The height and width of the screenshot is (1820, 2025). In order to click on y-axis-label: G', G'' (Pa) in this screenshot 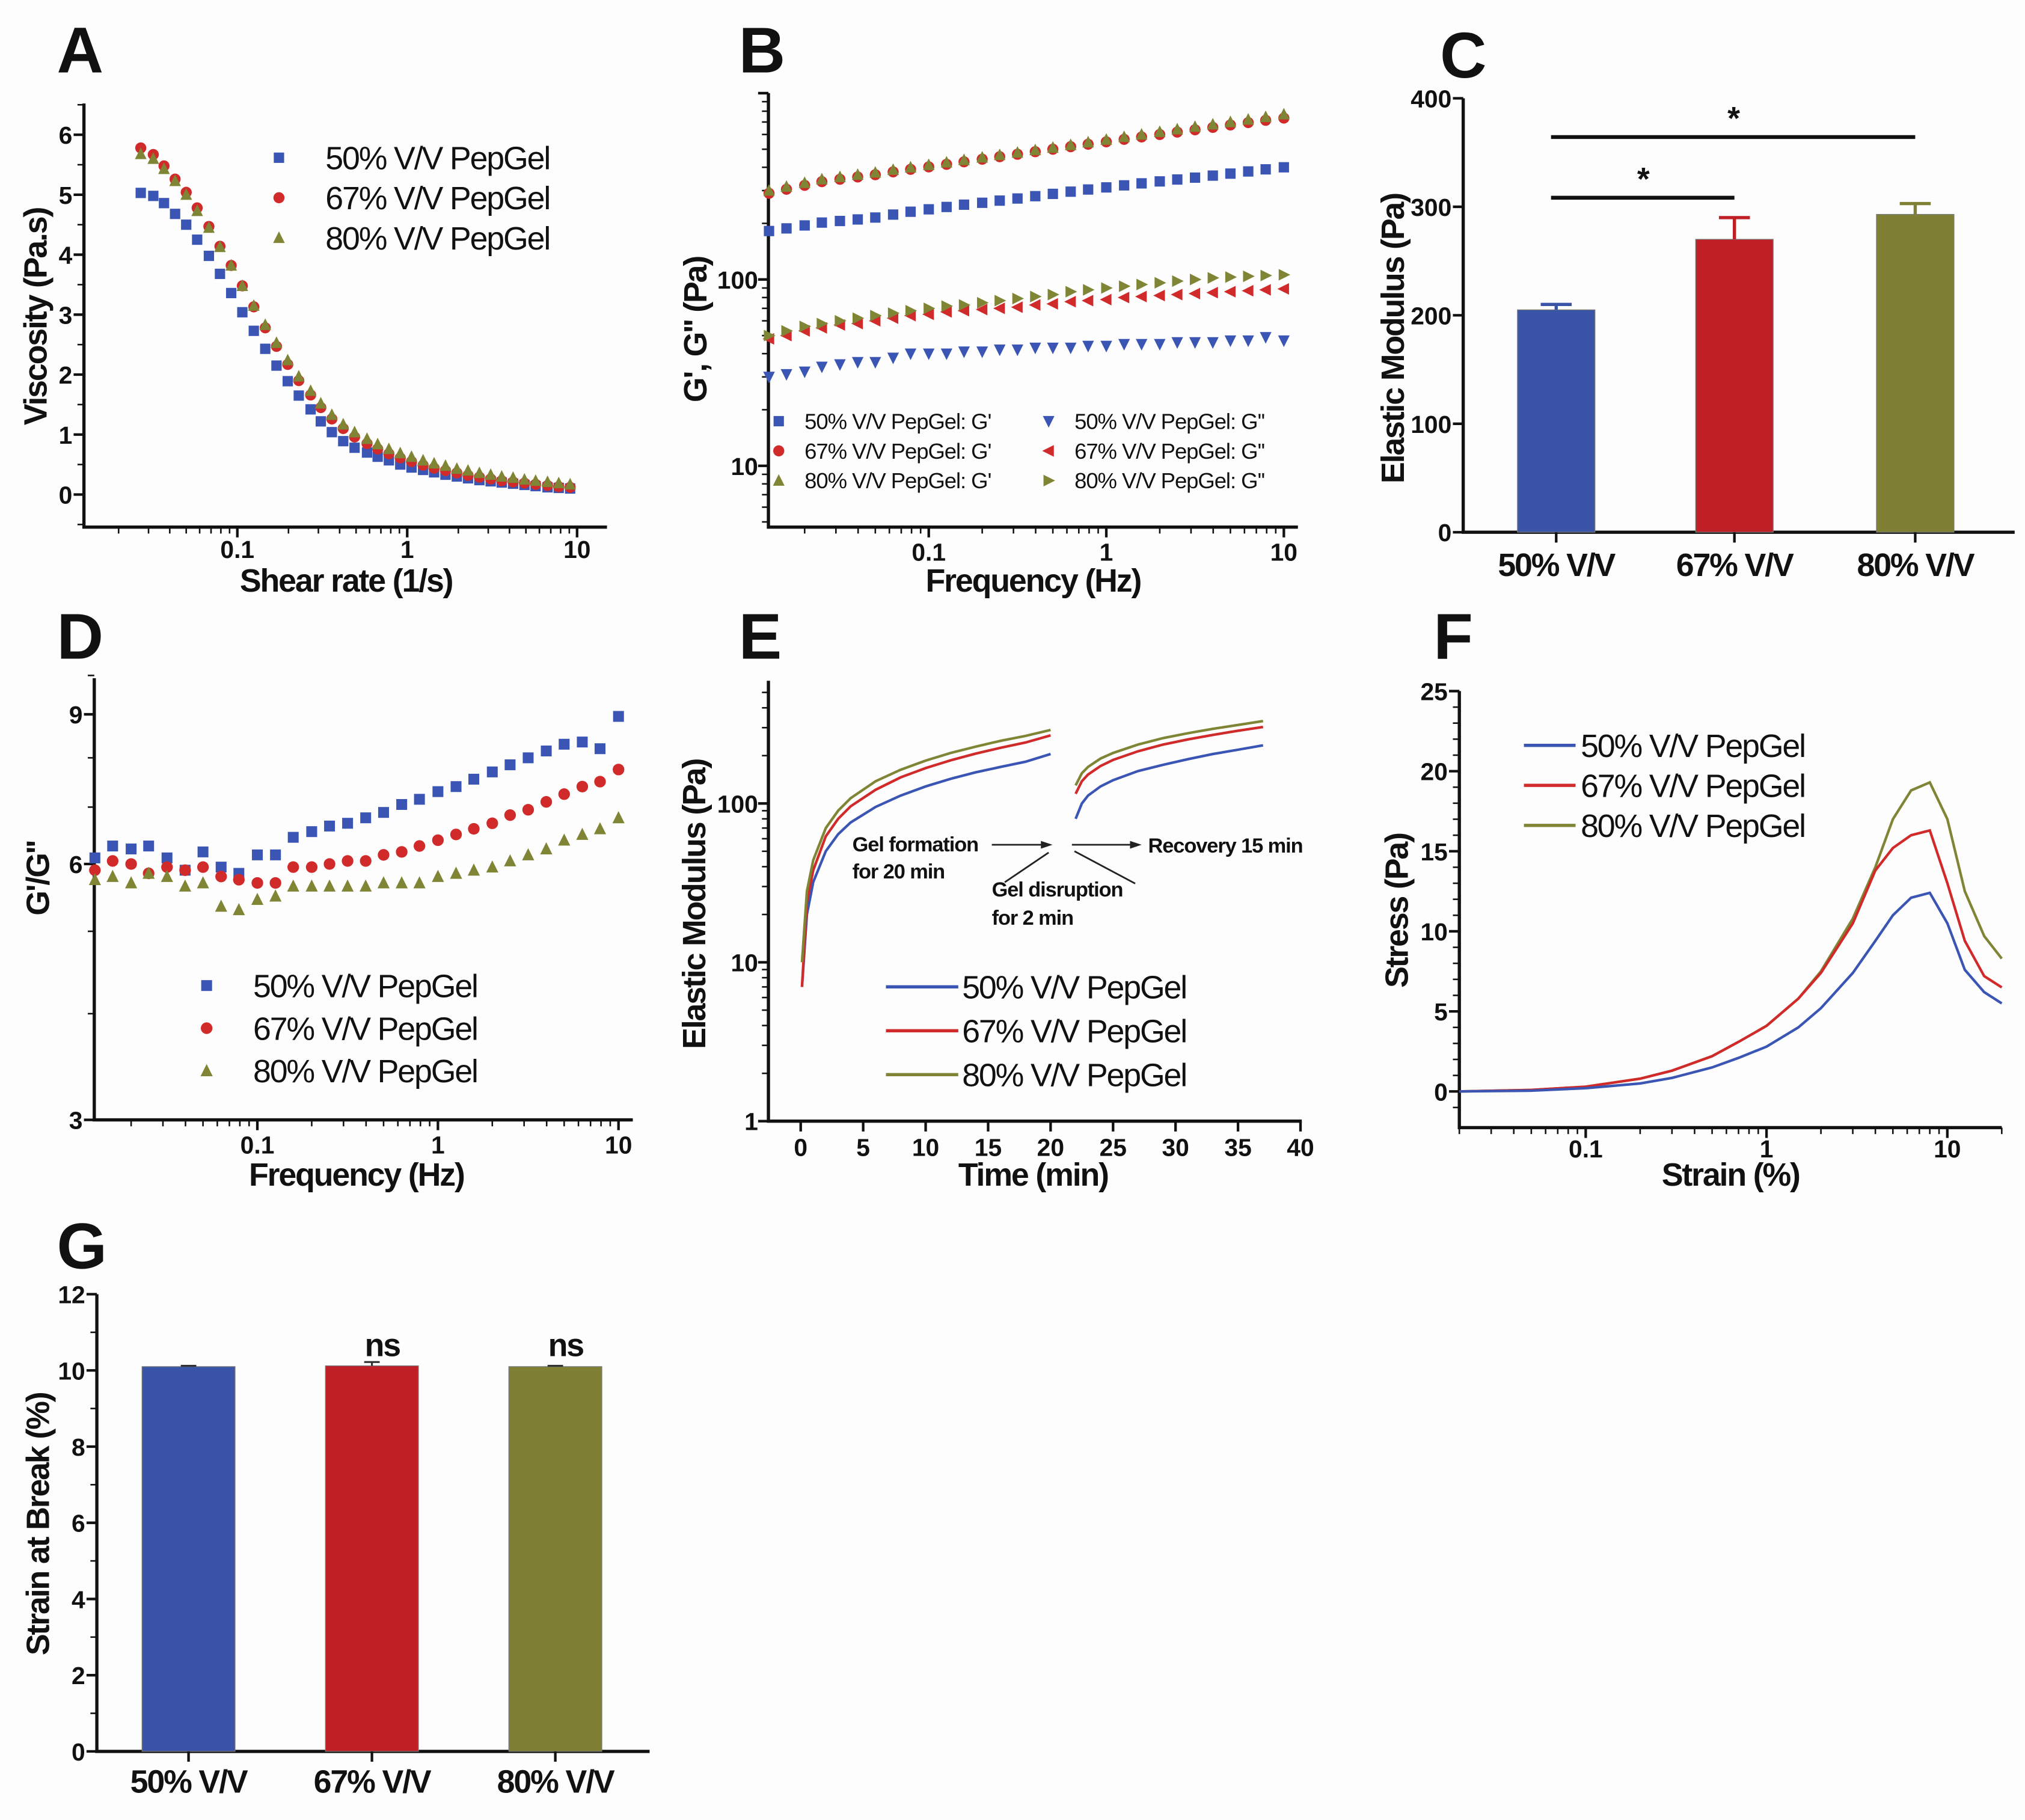, I will do `click(696, 330)`.